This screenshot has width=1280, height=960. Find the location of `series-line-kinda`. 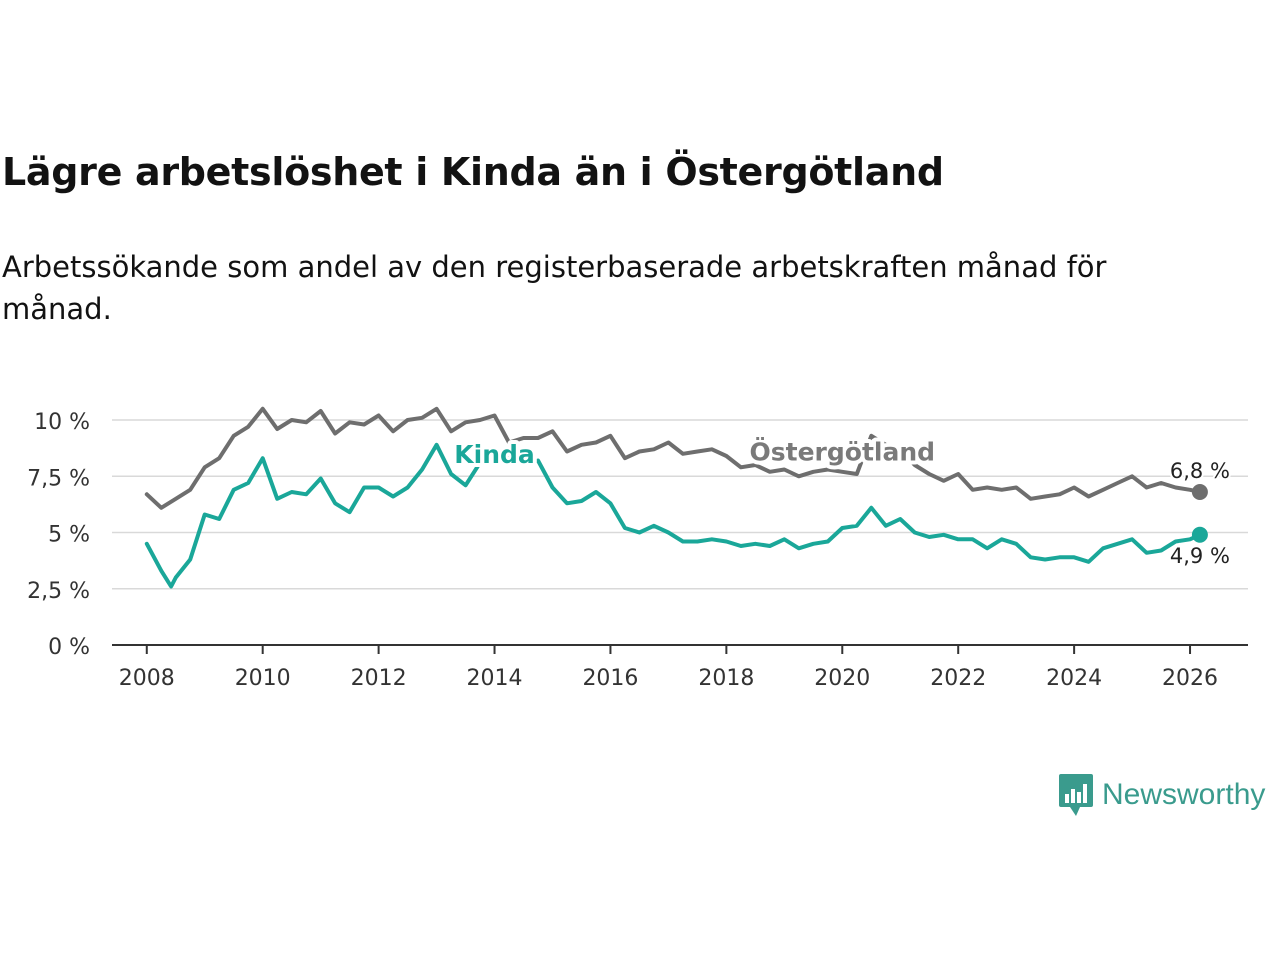

series-line-kinda is located at coordinates (673, 515).